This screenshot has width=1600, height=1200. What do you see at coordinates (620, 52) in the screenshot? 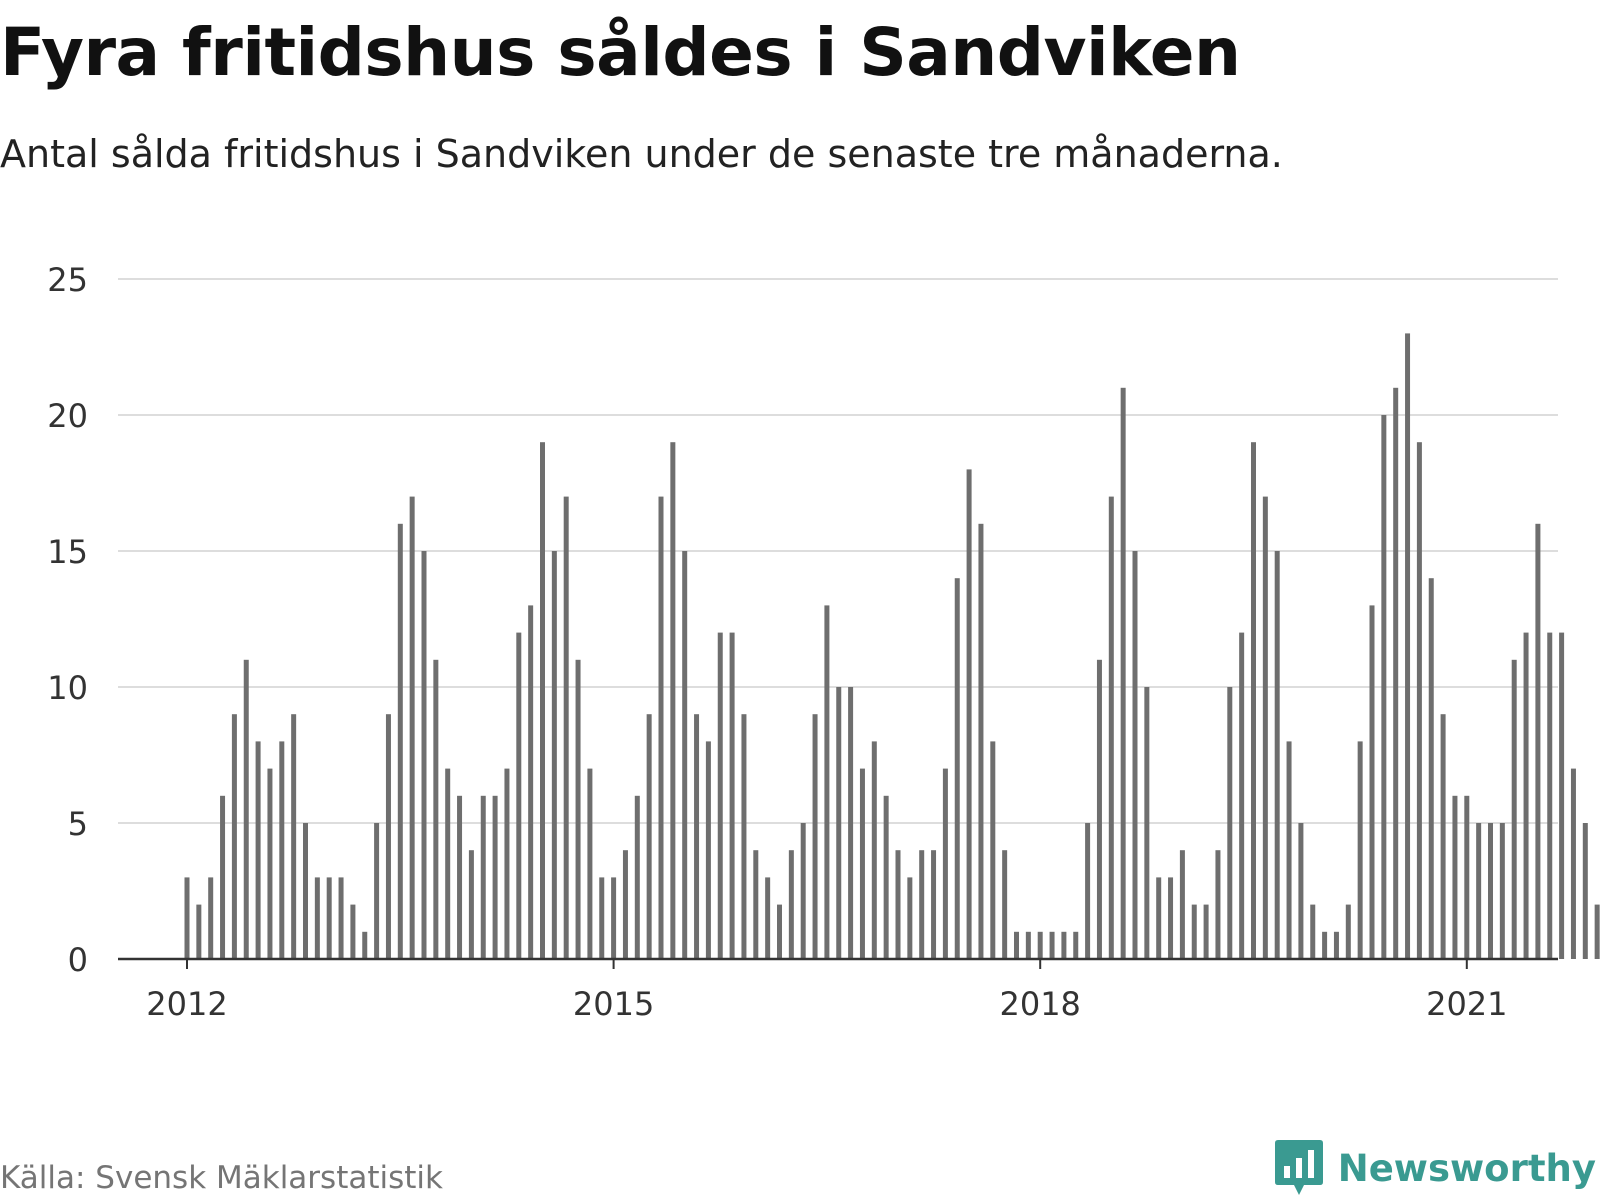
I see `chart-title: Fyra fritidshus såldes i Sandviken` at bounding box center [620, 52].